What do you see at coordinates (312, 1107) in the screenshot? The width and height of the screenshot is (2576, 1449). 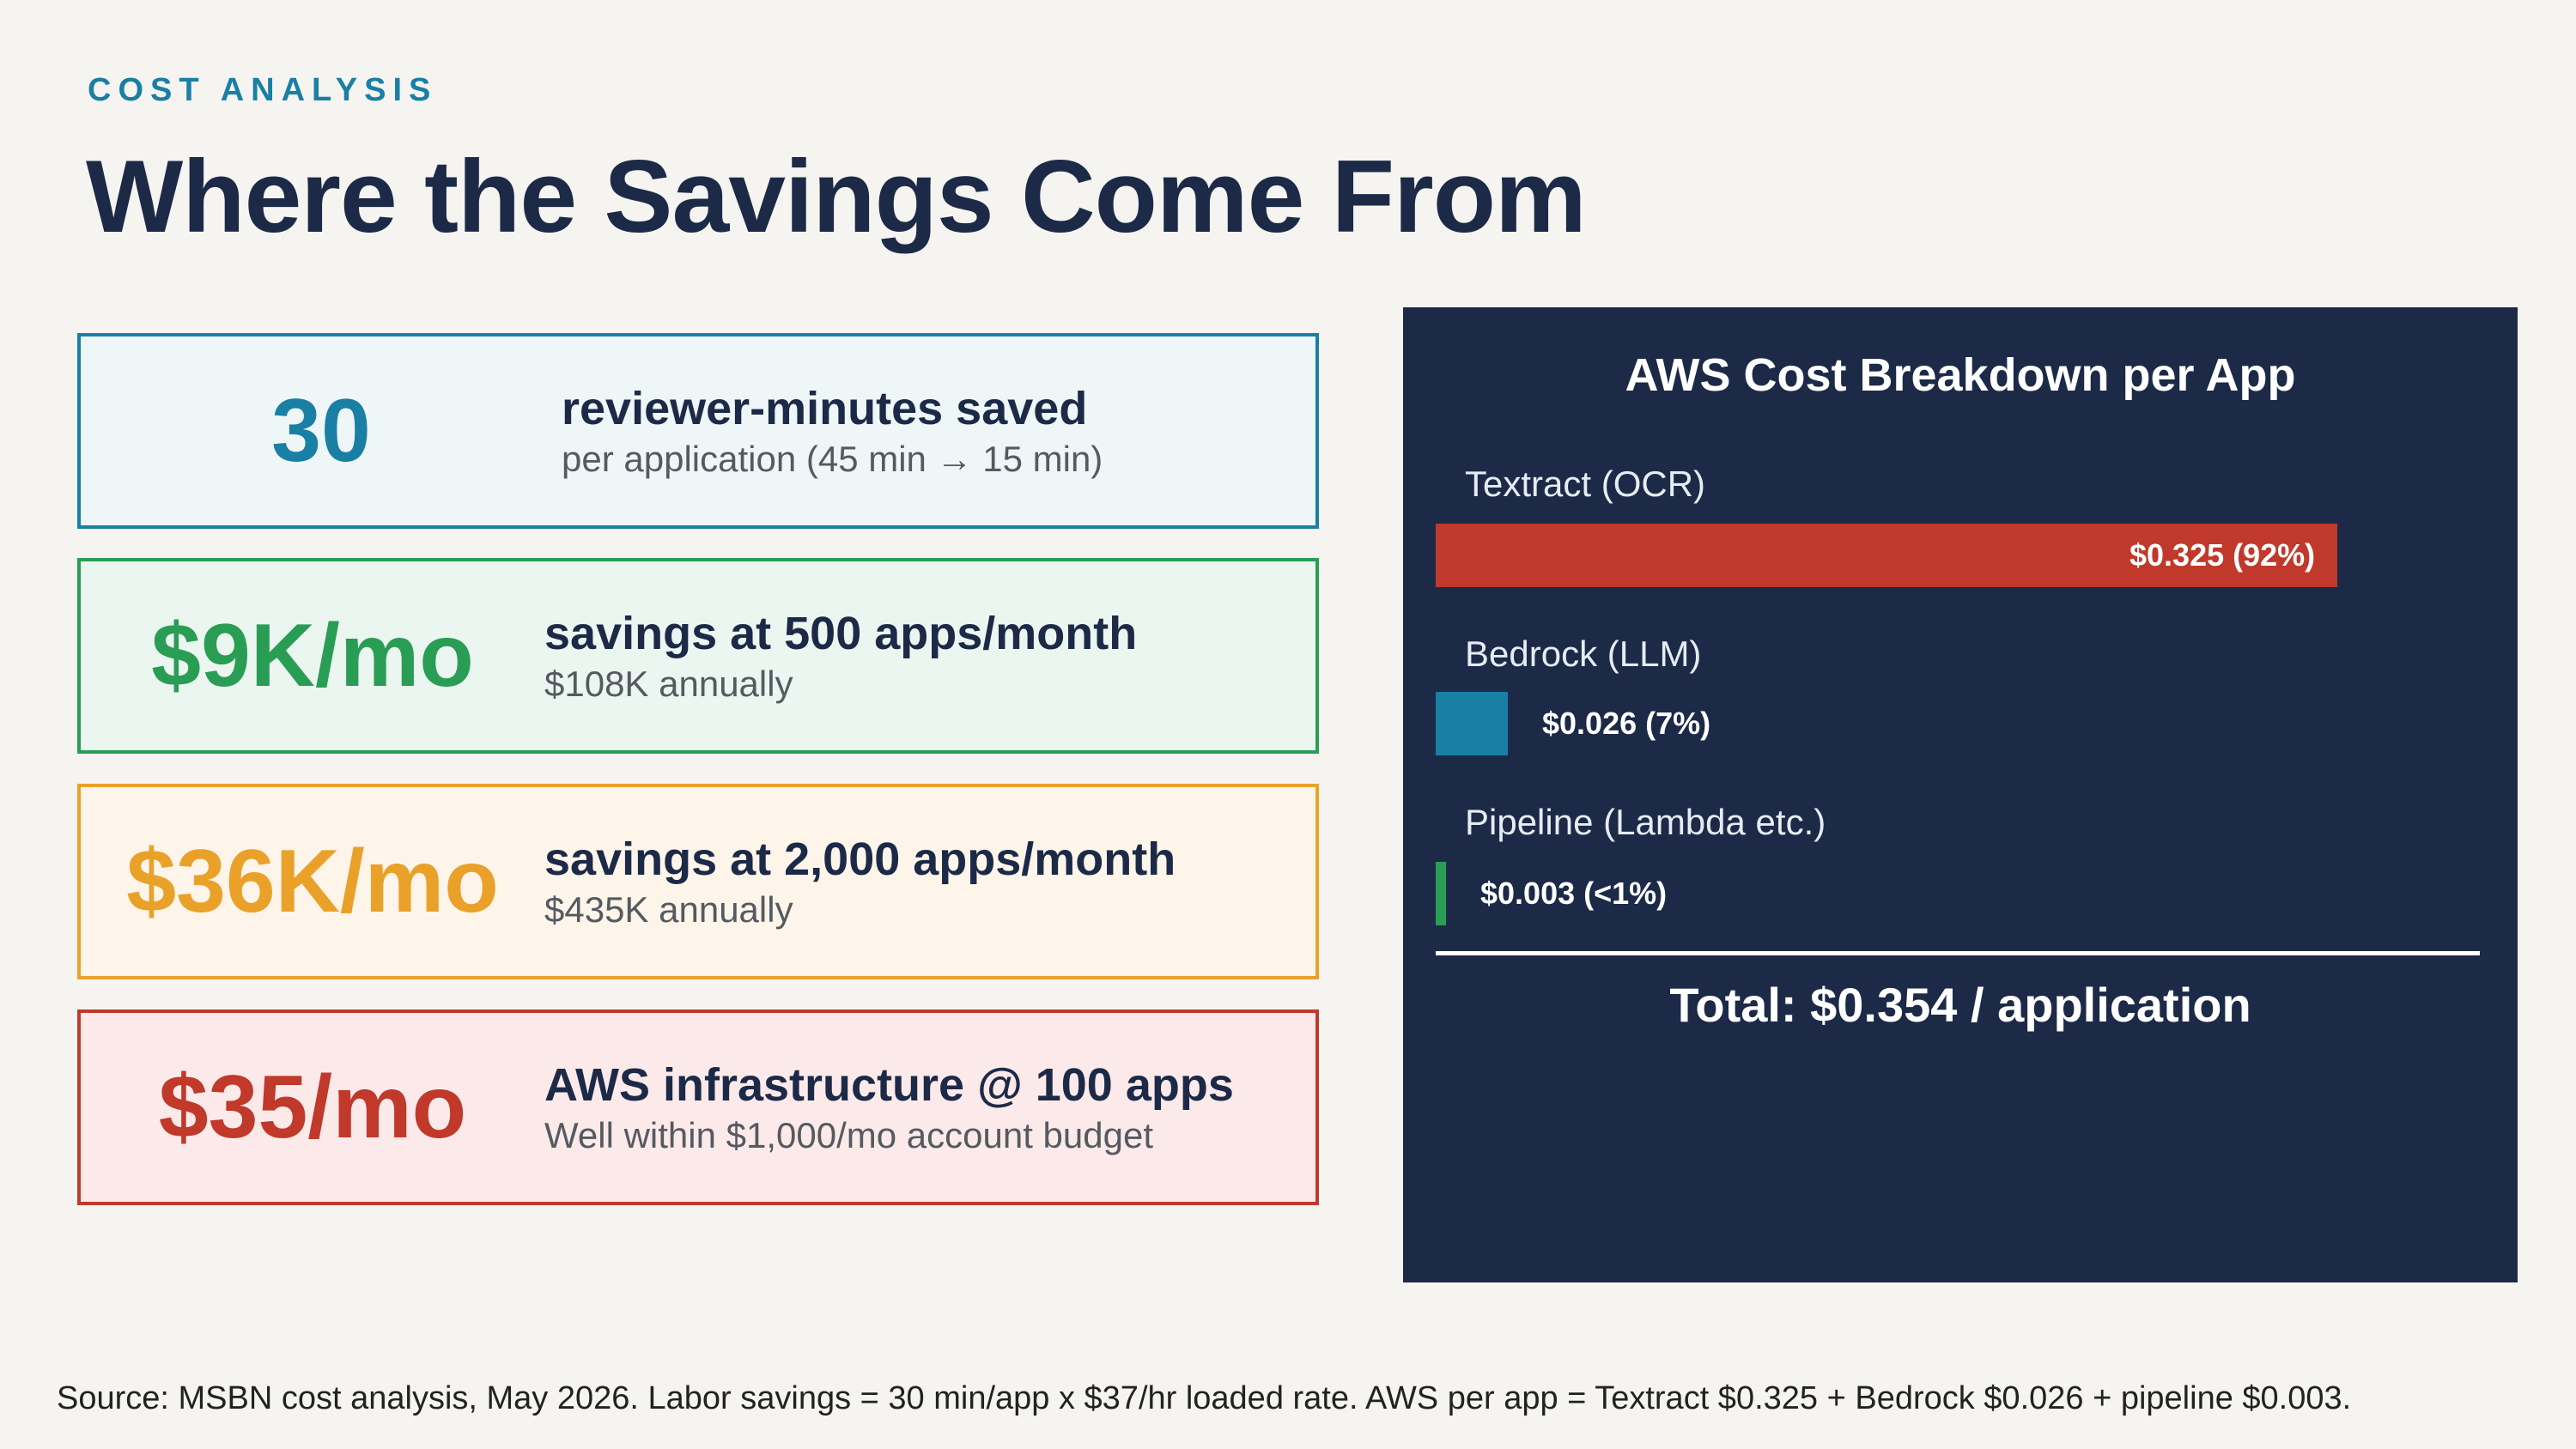 I see `metric-value: $35/mo` at bounding box center [312, 1107].